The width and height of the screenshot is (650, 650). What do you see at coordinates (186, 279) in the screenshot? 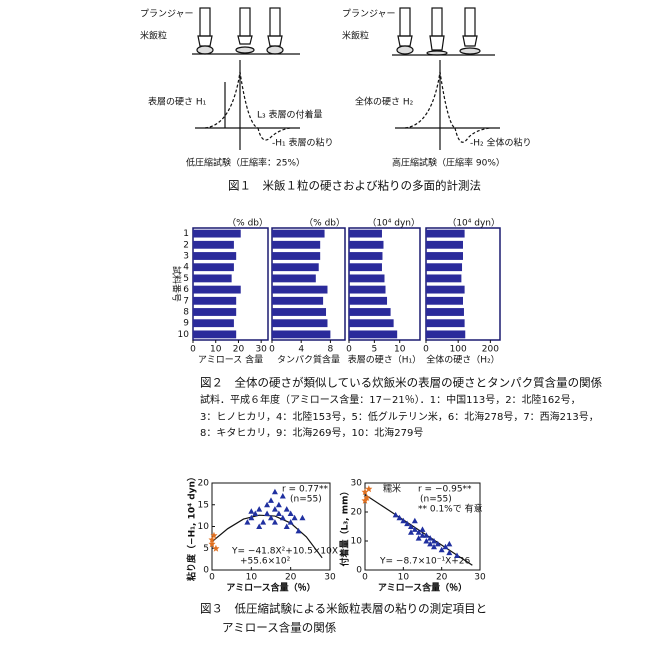
I see `category-label: 5` at bounding box center [186, 279].